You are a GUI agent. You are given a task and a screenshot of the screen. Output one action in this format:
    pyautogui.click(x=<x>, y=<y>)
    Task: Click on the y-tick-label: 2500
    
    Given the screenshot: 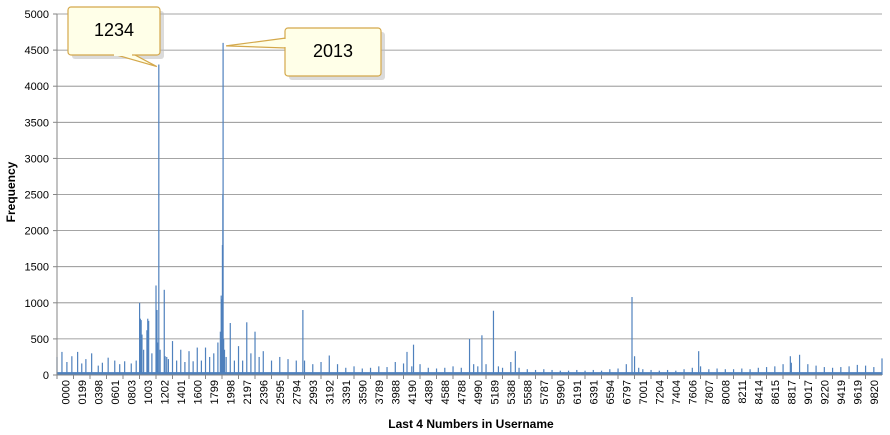 What is the action you would take?
    pyautogui.click(x=37, y=196)
    